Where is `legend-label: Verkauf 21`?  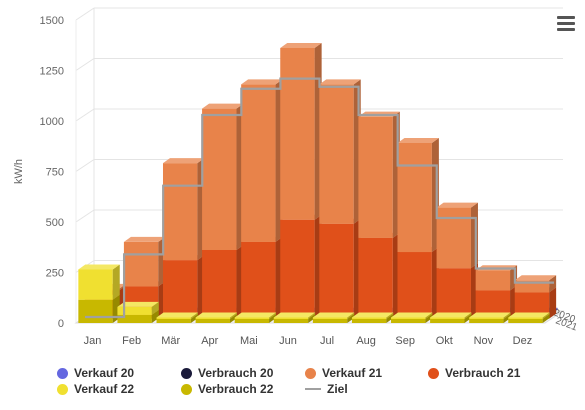 legend-label: Verkauf 21 is located at coordinates (352, 373).